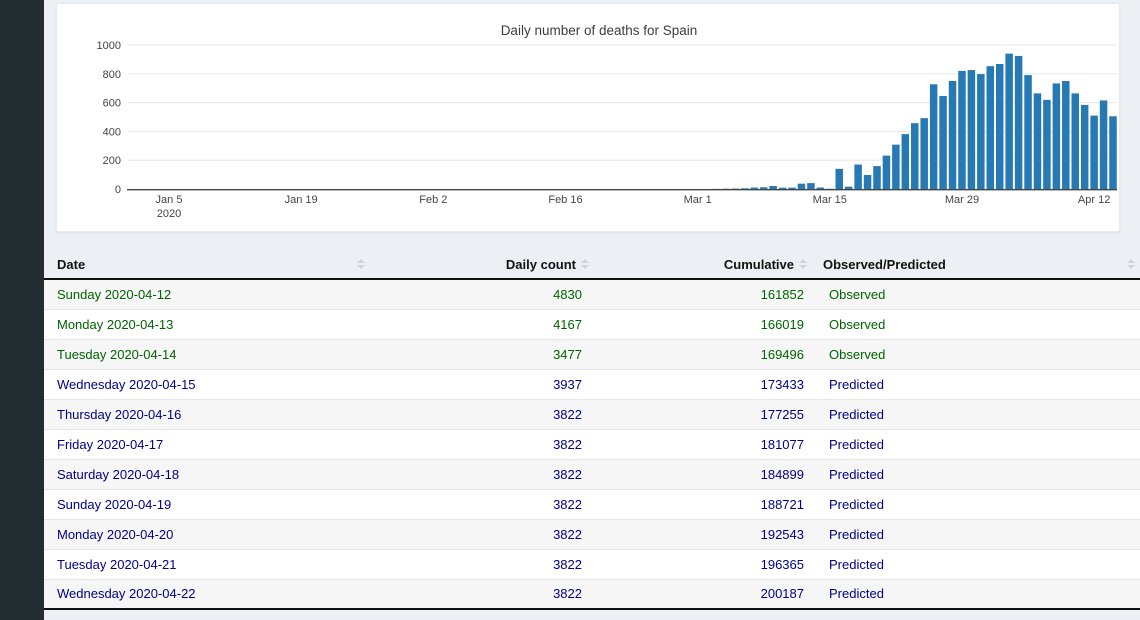  Describe the element at coordinates (207, 443) in the screenshot. I see `date-cell: Friday 2020-04-17` at that location.